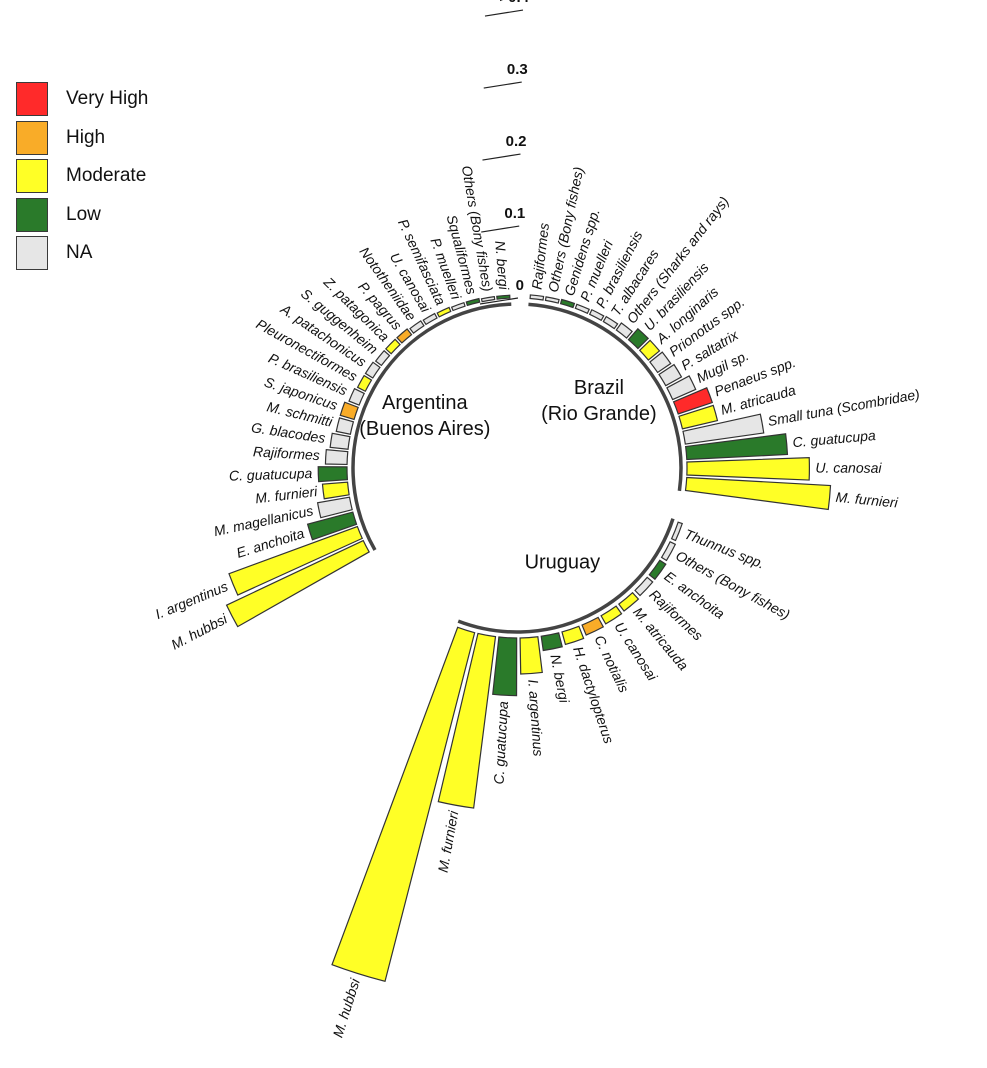 The width and height of the screenshot is (987, 1068). I want to click on brazil-bar-genidens-spp, so click(567, 303).